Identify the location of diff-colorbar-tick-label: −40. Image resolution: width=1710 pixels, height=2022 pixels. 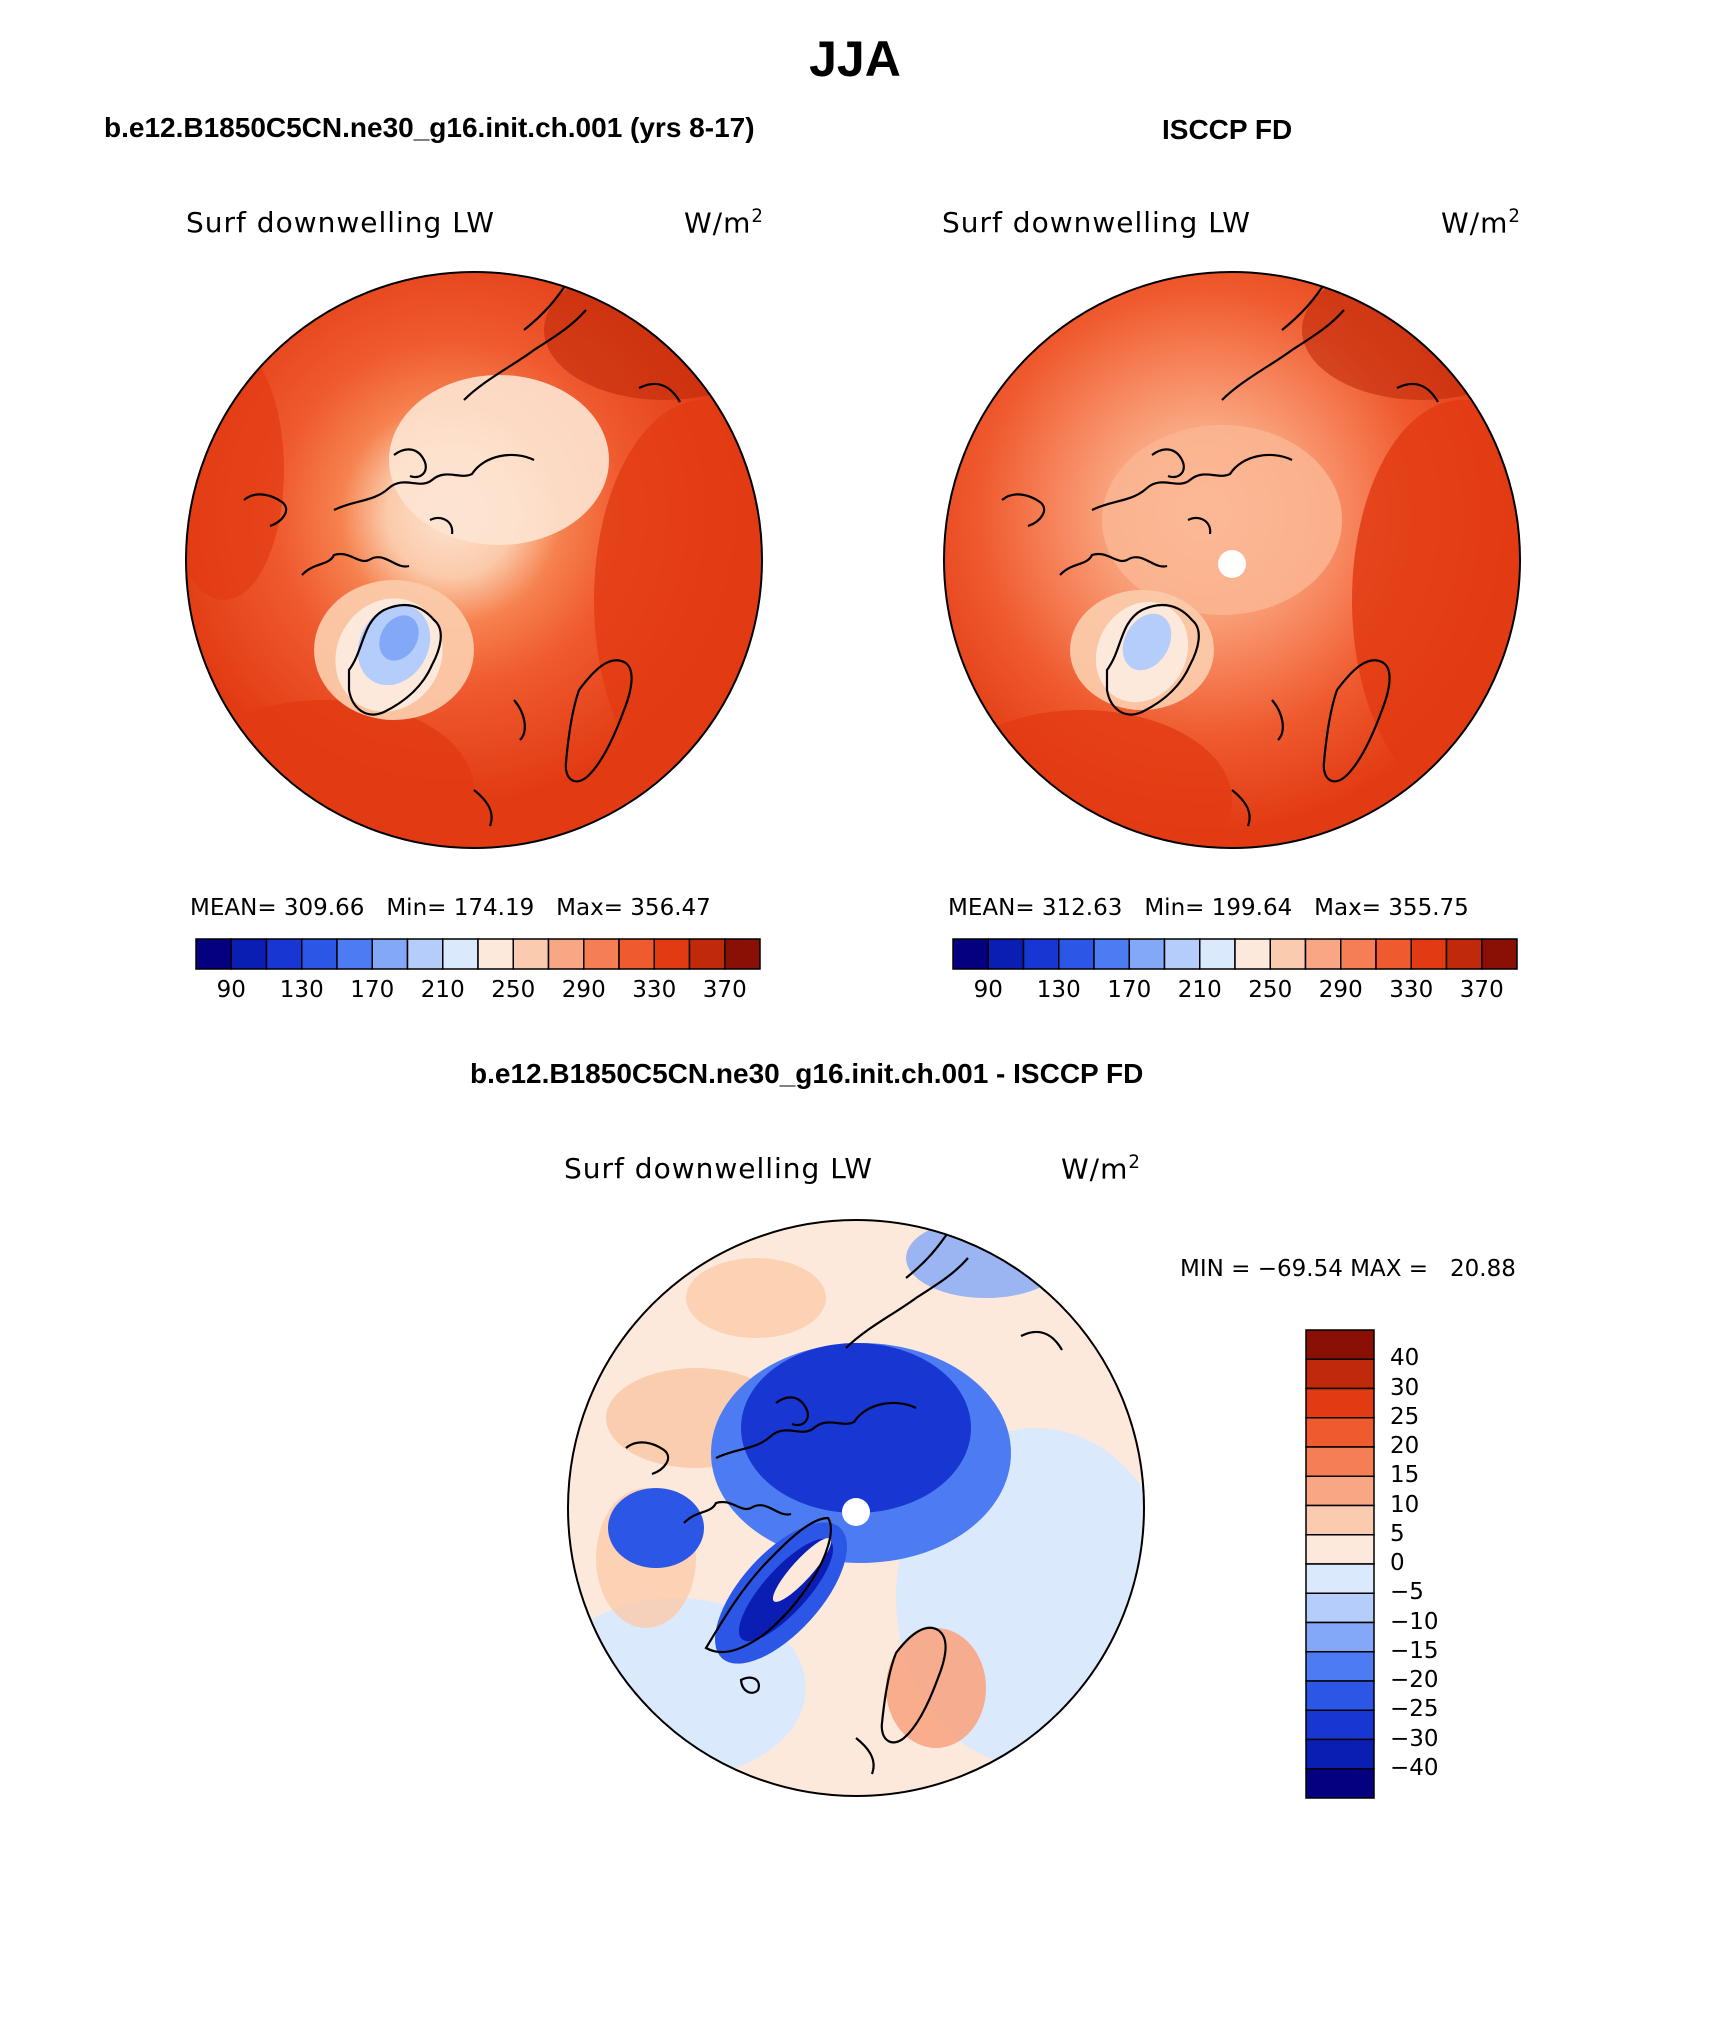
(1414, 1767).